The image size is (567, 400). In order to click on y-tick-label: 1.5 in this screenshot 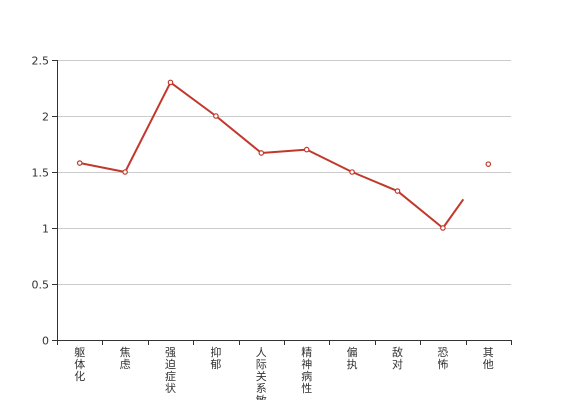, I will do `click(41, 173)`.